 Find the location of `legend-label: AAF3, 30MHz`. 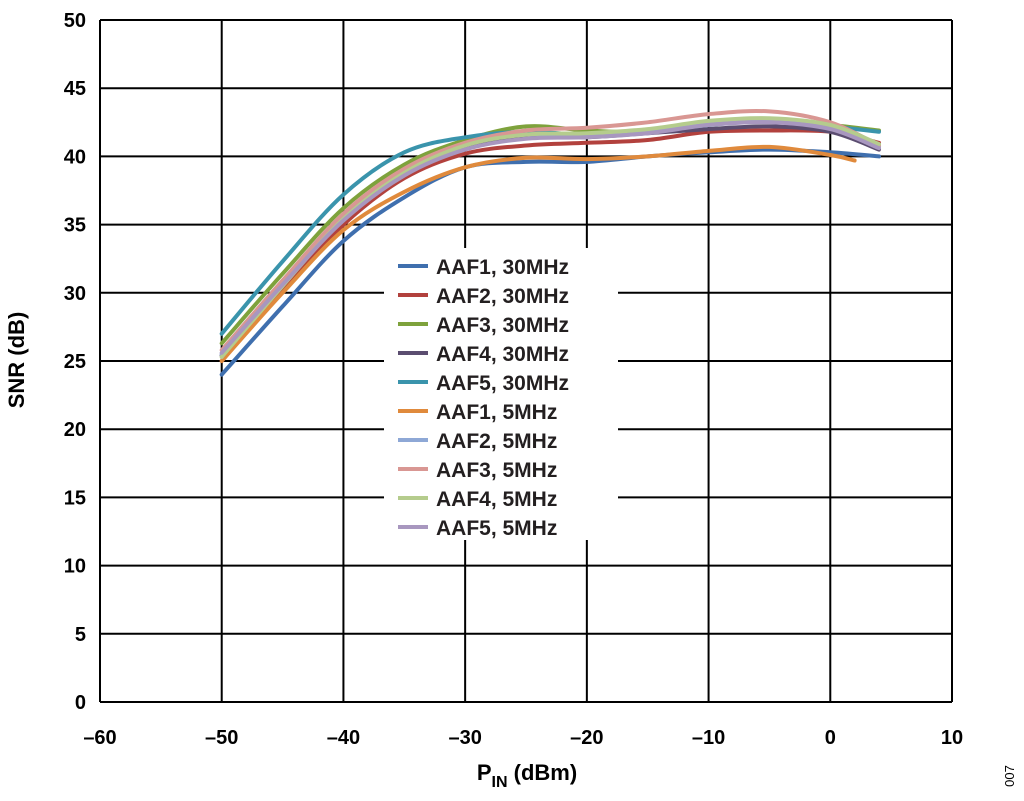

legend-label: AAF3, 30MHz is located at coordinates (502, 325).